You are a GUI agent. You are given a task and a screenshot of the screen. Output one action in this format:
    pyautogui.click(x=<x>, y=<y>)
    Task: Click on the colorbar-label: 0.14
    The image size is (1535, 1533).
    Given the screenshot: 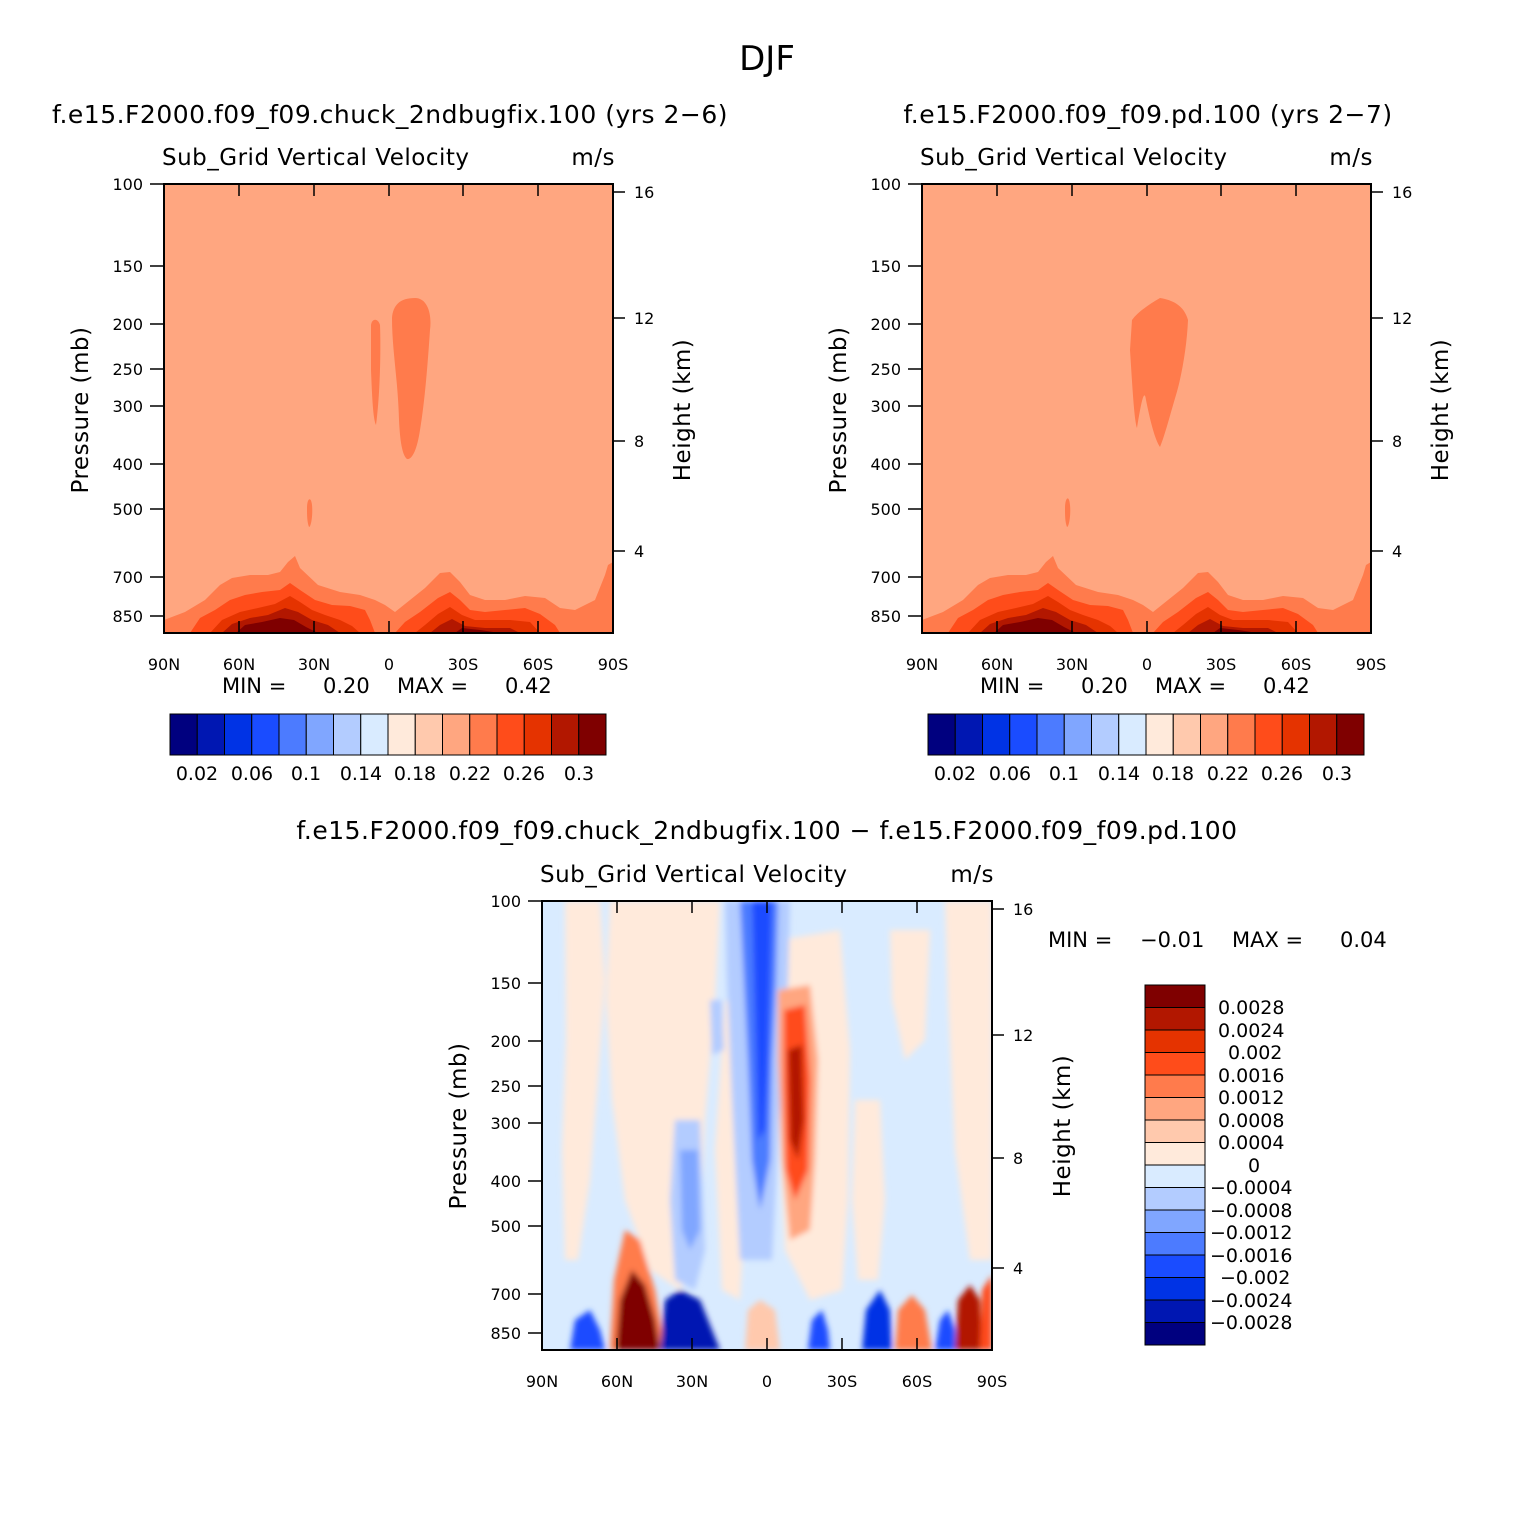 What is the action you would take?
    pyautogui.click(x=1119, y=774)
    